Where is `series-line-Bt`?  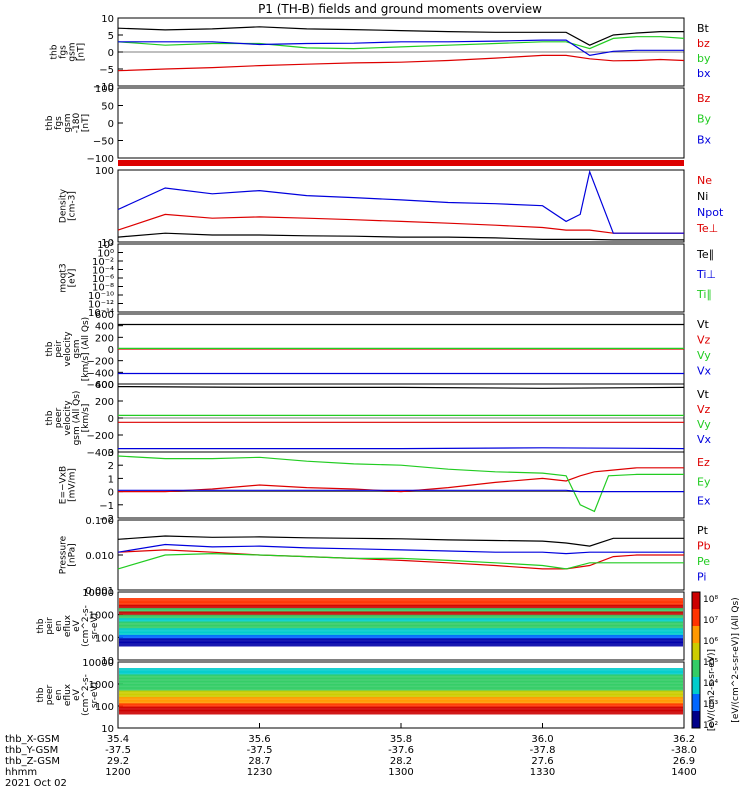 series-line-Bt is located at coordinates (400, 36).